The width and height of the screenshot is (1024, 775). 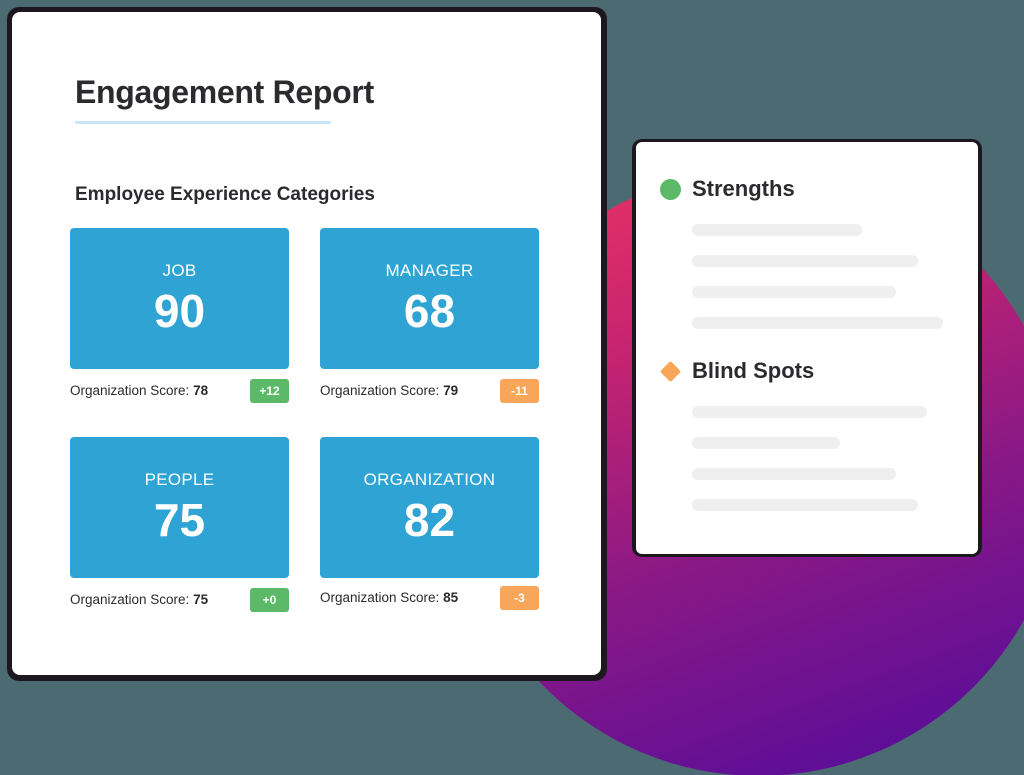 I want to click on org-score-row-organization: Organization Score: 85 -3, so click(x=429, y=598).